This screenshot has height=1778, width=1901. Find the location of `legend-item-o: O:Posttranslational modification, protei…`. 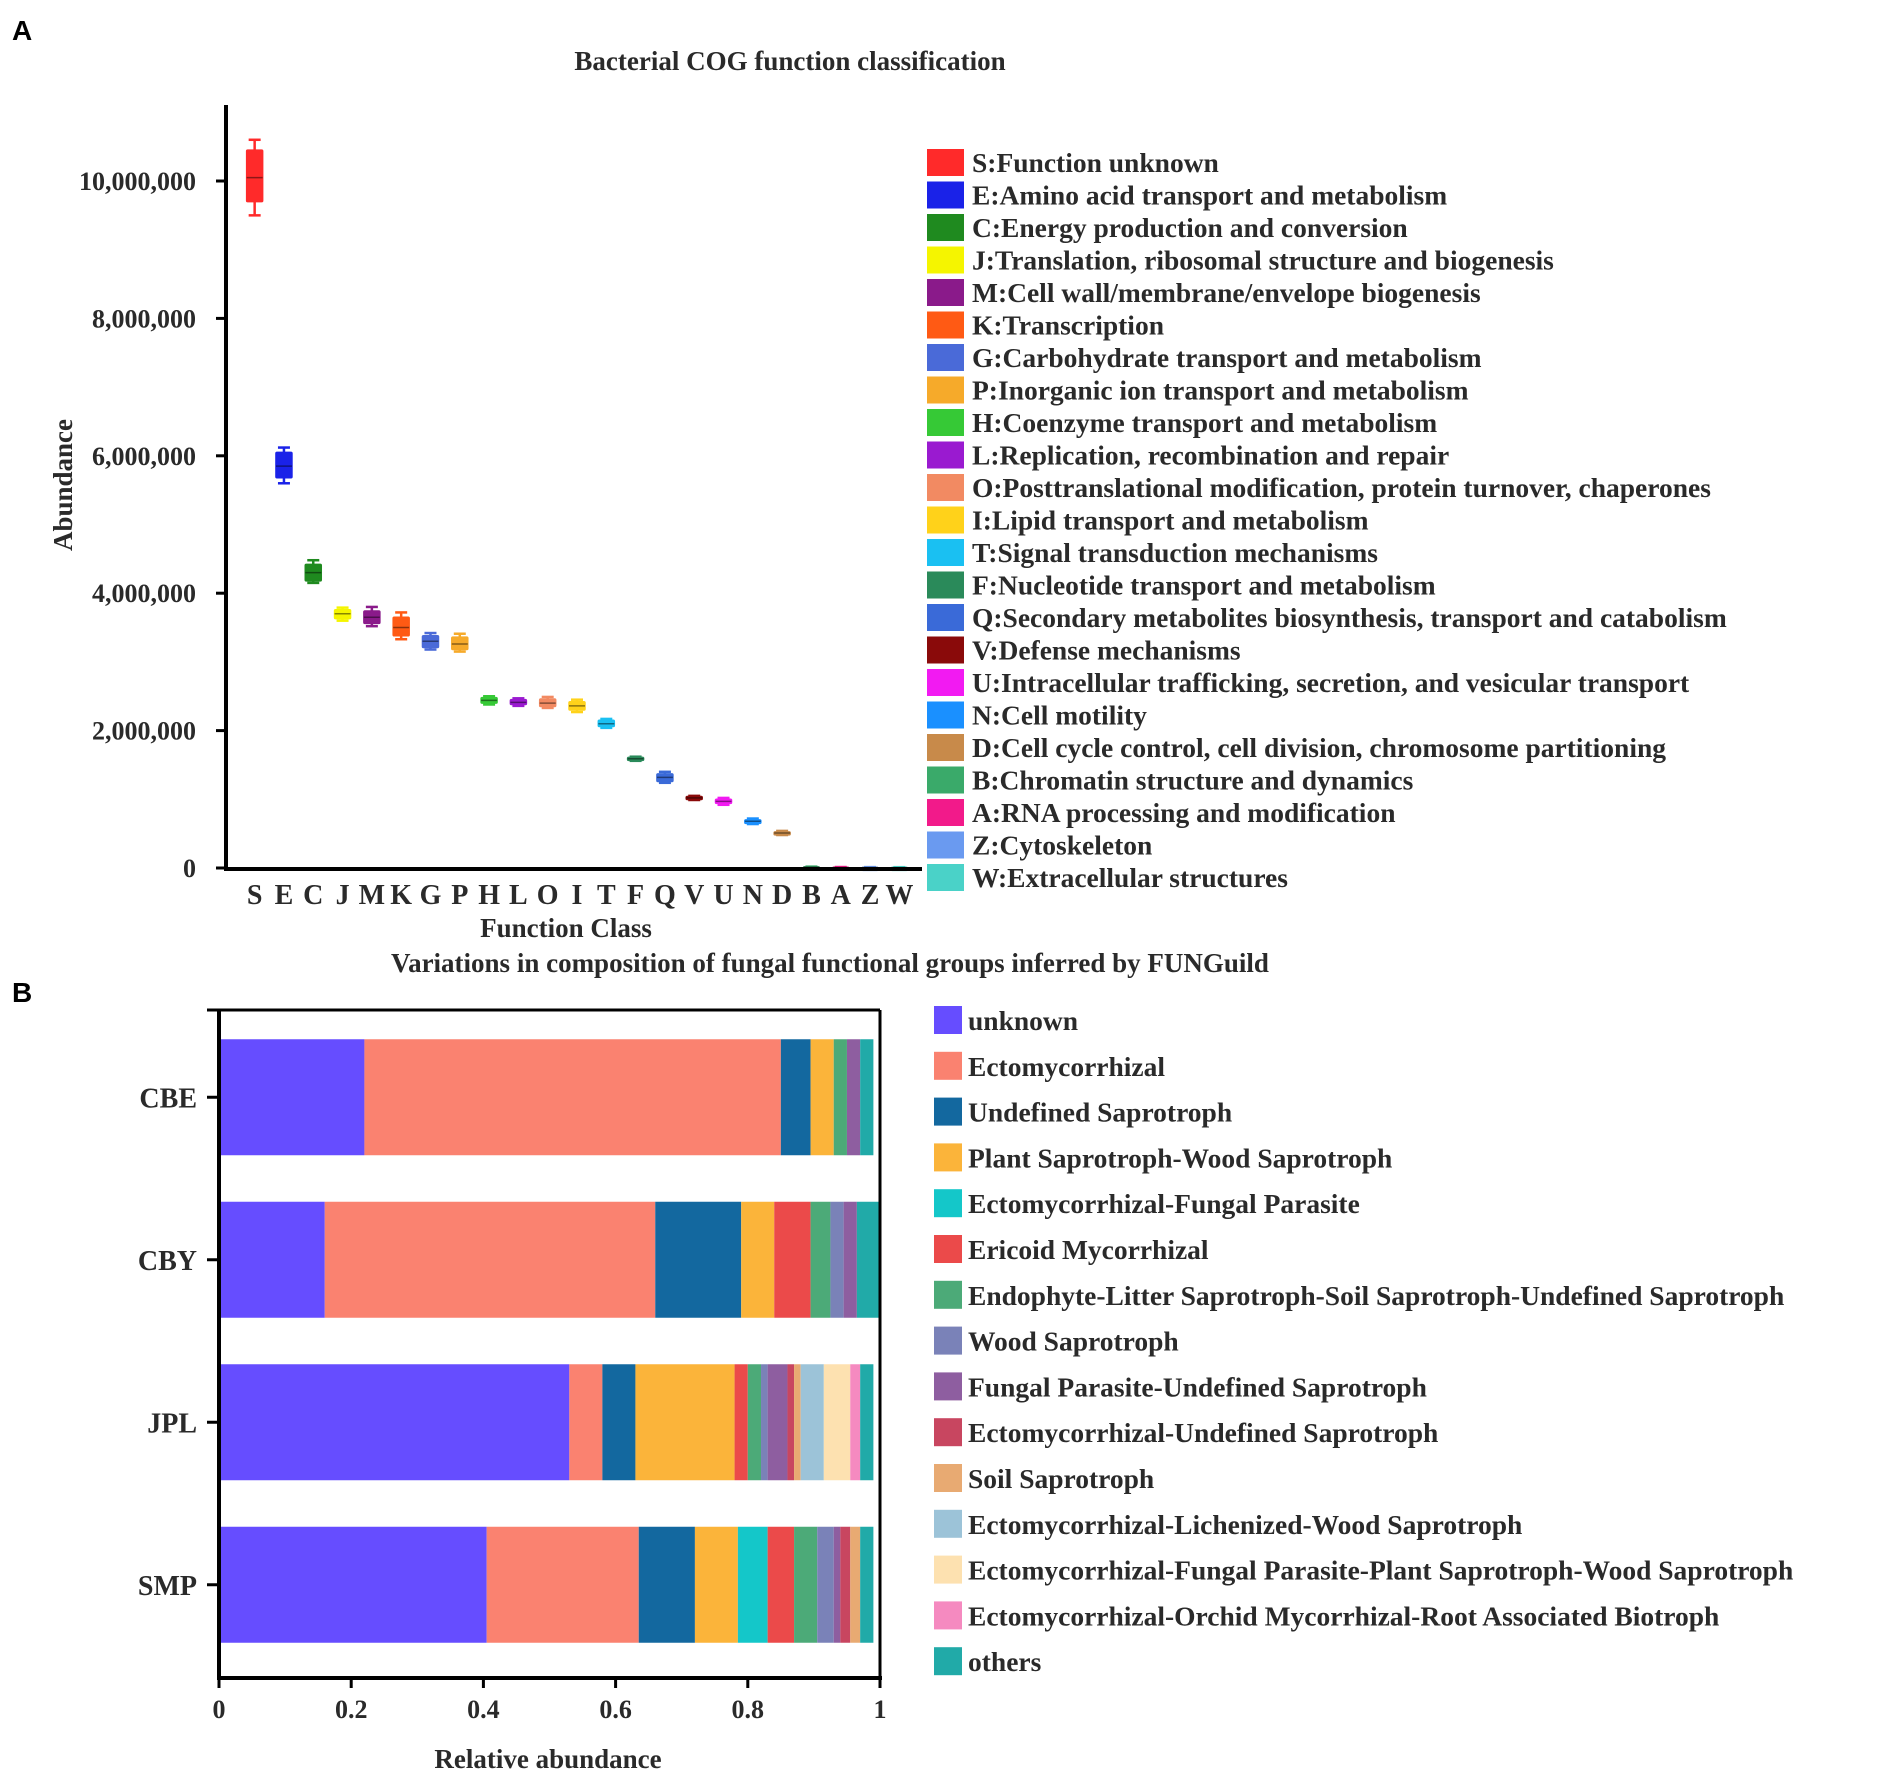

legend-item-o: O:Posttranslational modification, protei… is located at coordinates (1319, 487).